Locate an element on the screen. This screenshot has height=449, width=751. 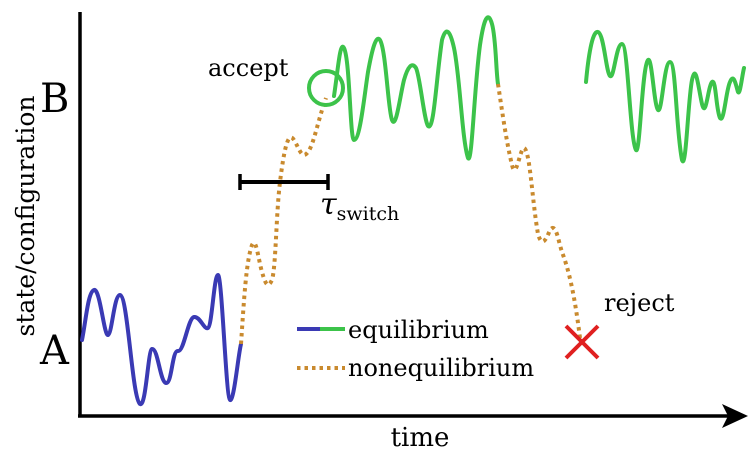
nonequilibrium-trace-up is located at coordinates (283, 221).